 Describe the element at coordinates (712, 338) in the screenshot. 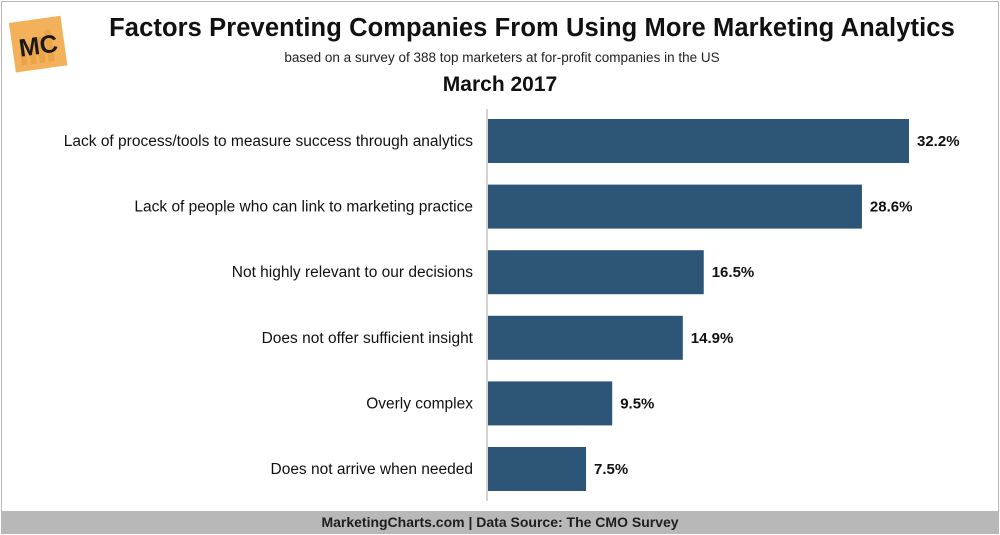

I see `value-label-3: 14.9%` at that location.